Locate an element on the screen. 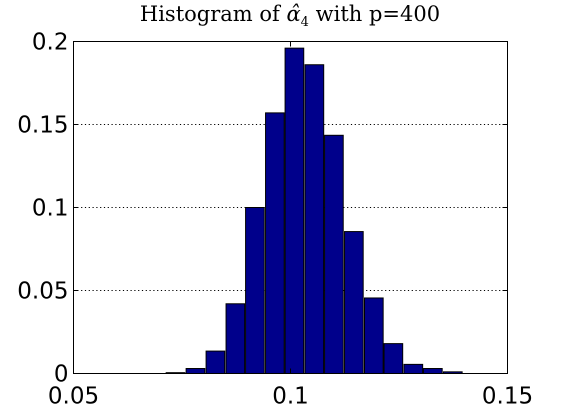 This screenshot has height=420, width=561. y-tick-labels: 0 0.05 0.1 0.15 0.2 is located at coordinates (42, 209).